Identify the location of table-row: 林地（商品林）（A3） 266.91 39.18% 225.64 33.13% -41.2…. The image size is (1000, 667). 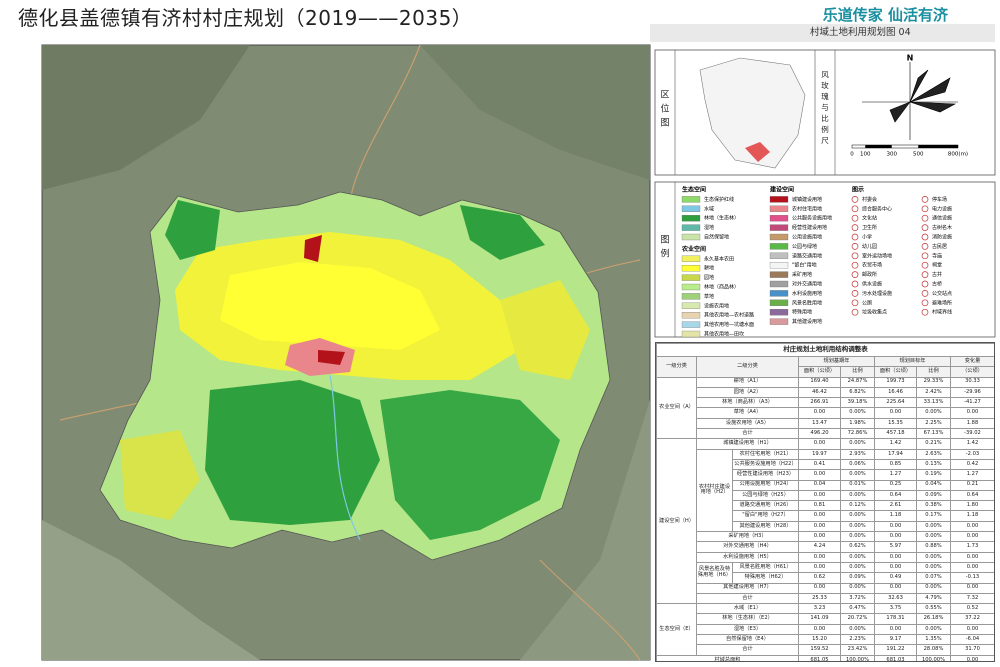
(825, 403).